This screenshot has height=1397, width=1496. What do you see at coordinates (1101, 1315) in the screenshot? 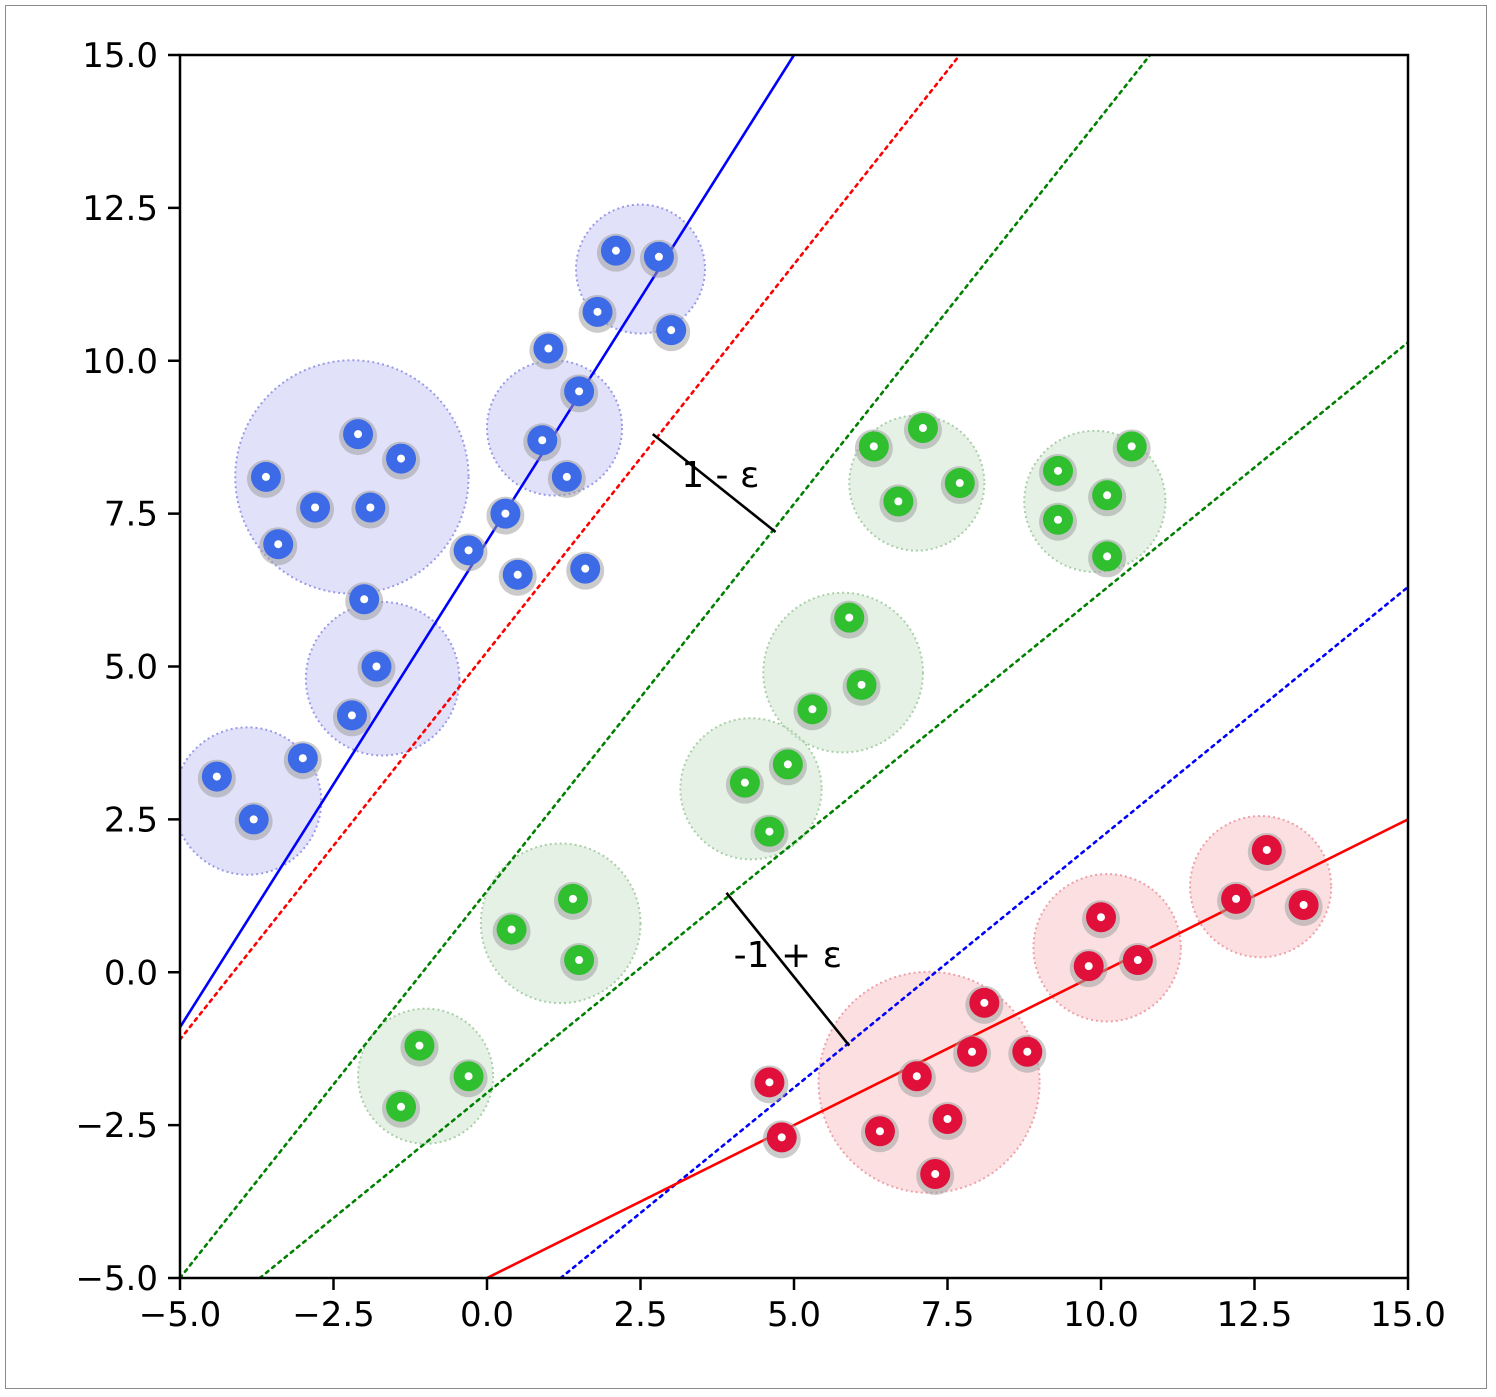
I see `x-tick-label: 10.0` at bounding box center [1101, 1315].